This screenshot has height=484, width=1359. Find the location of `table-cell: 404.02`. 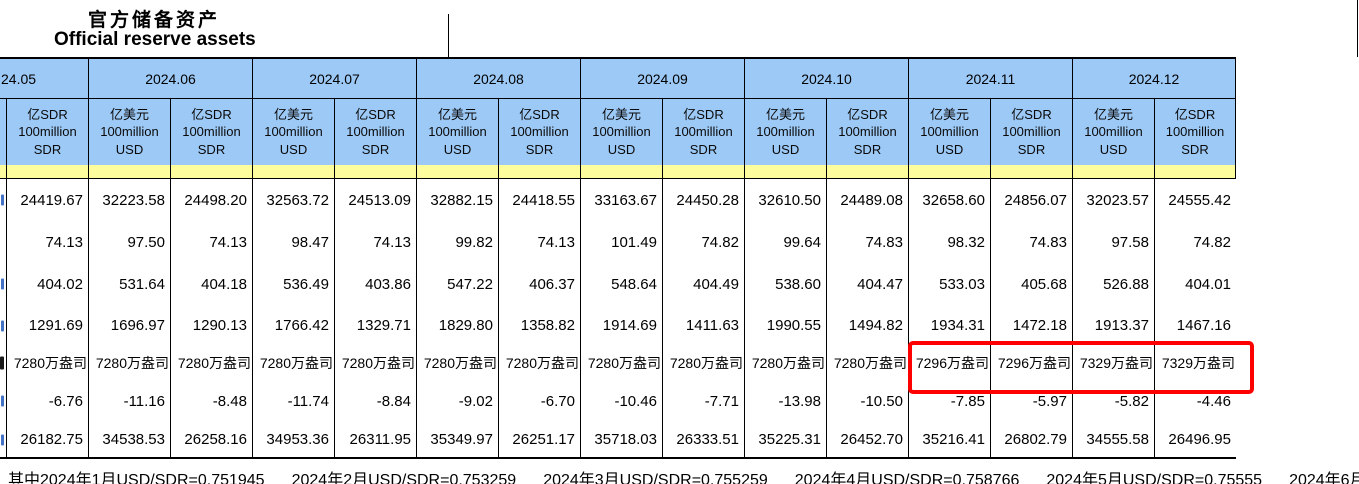

table-cell: 404.02 is located at coordinates (47, 284).